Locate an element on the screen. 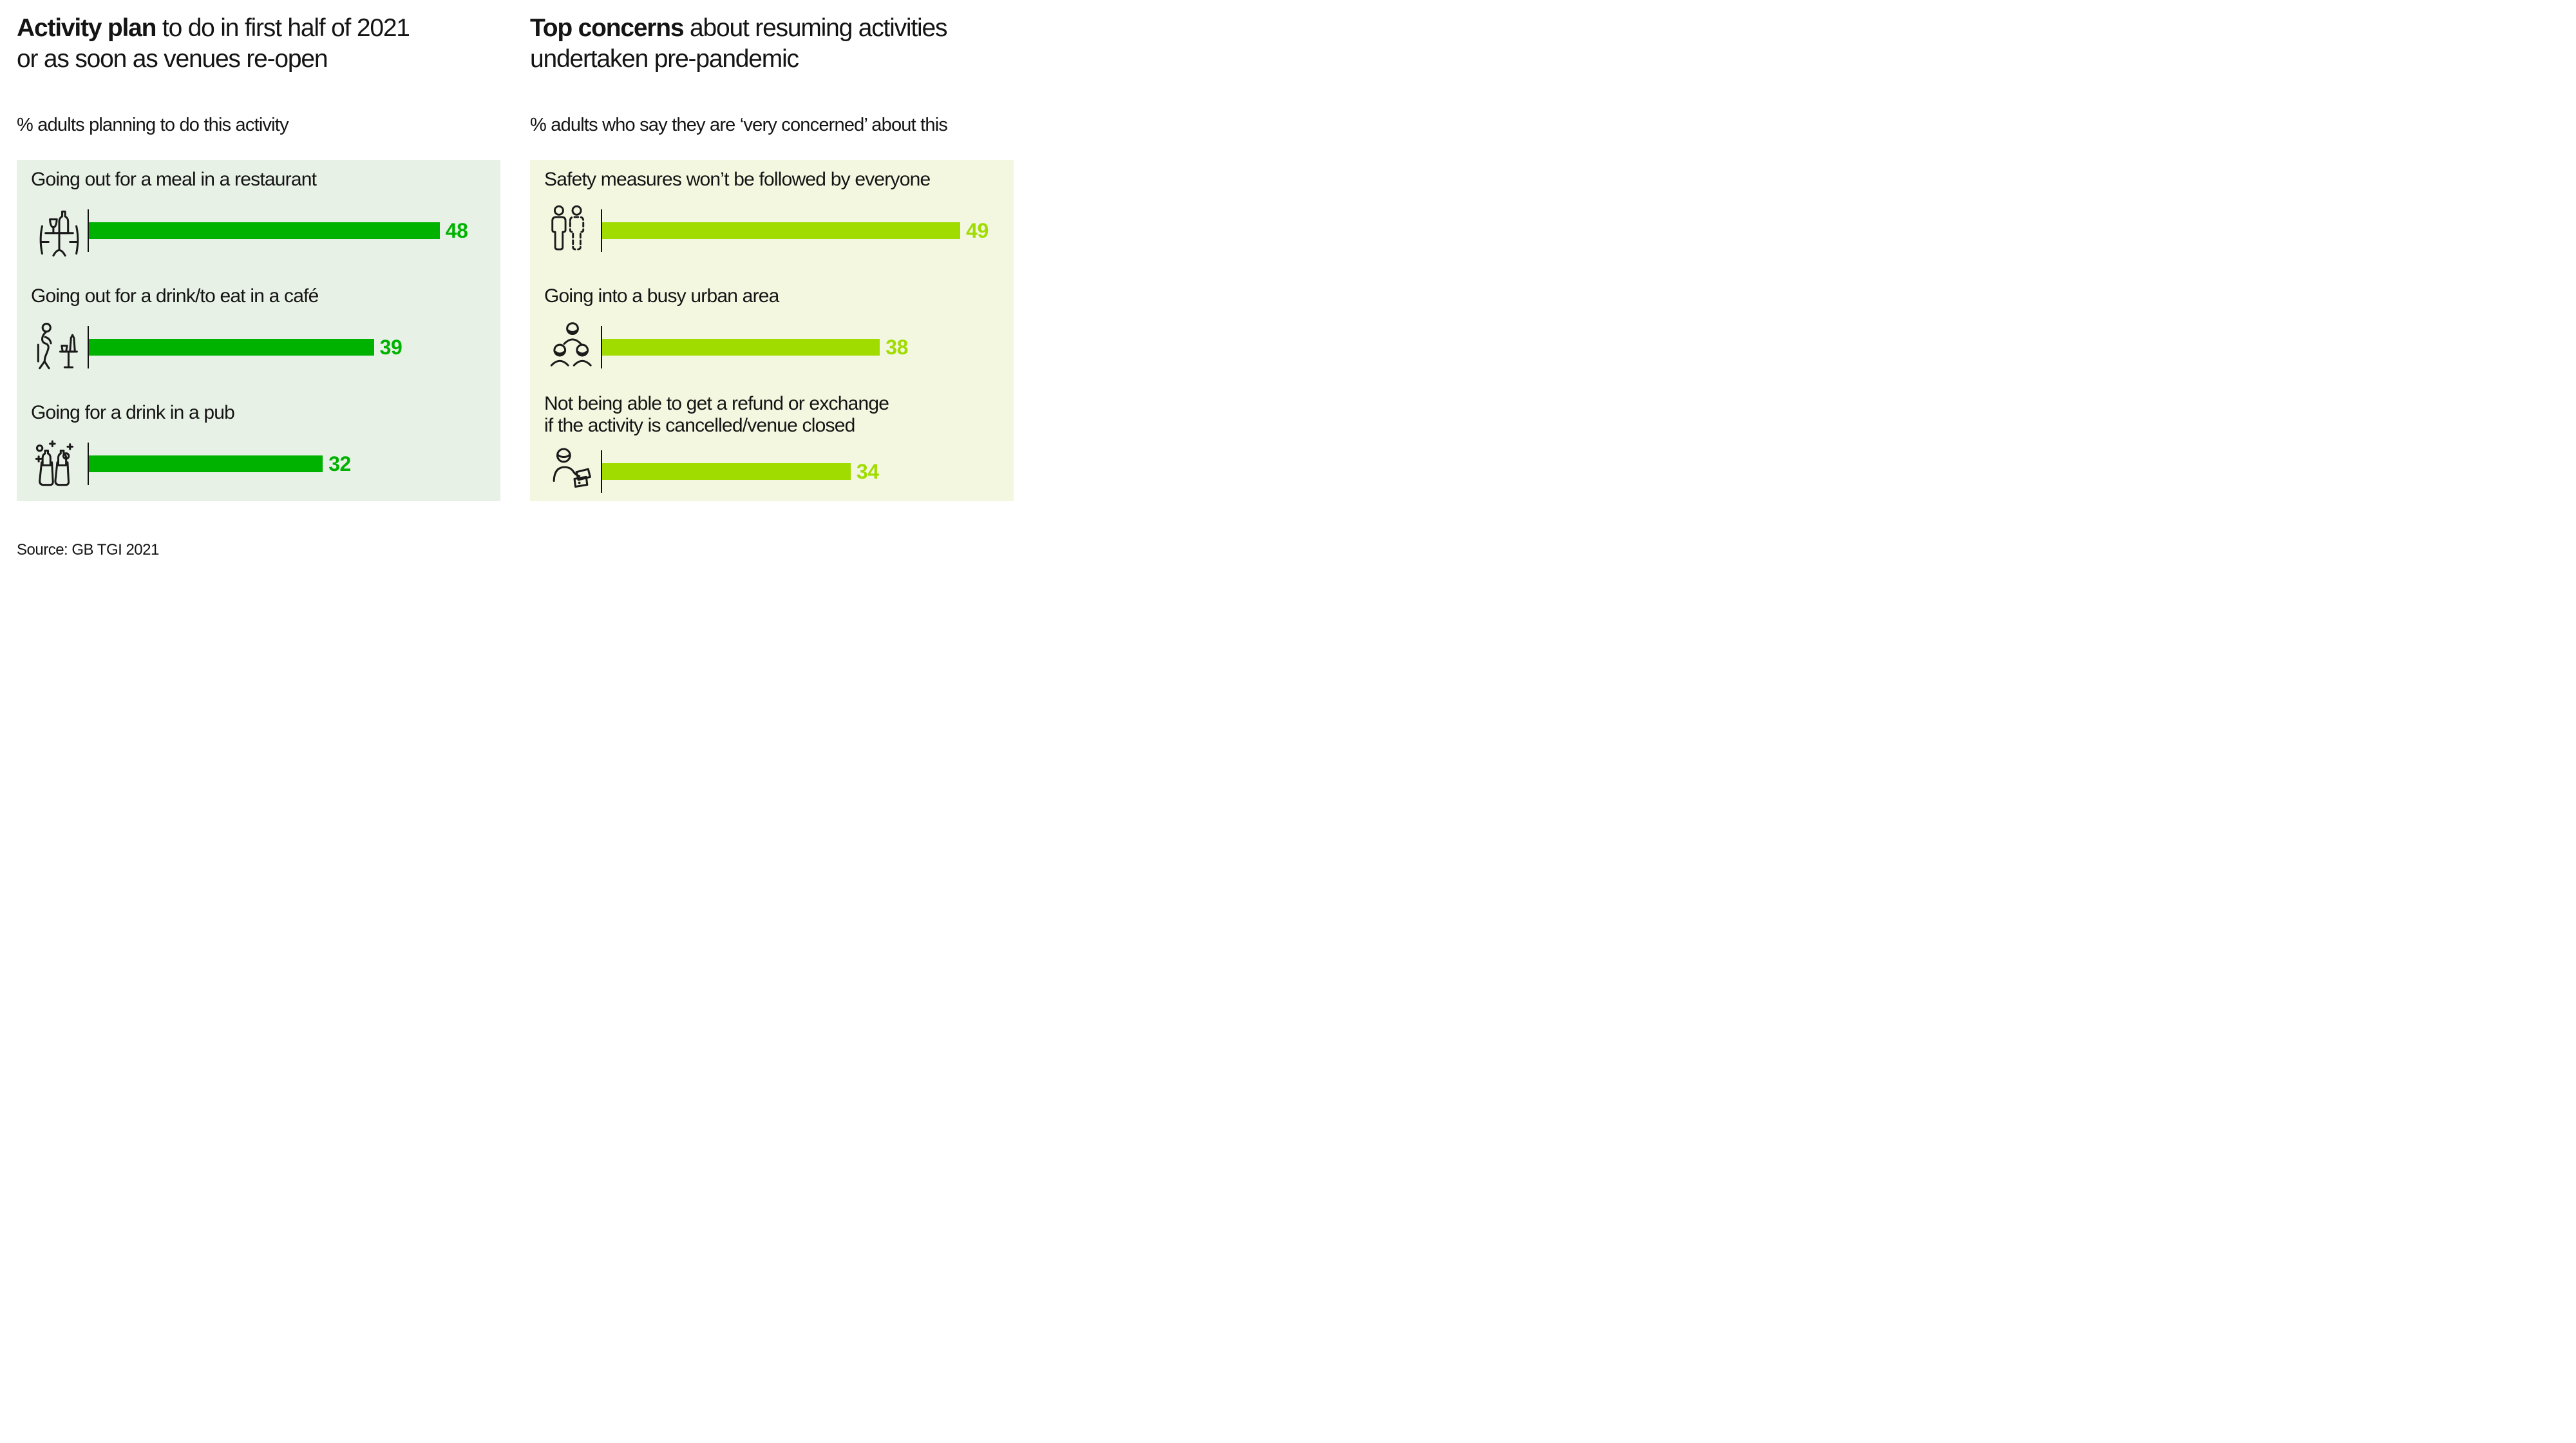 The image size is (2576, 1443). bar-pub is located at coordinates (206, 463).